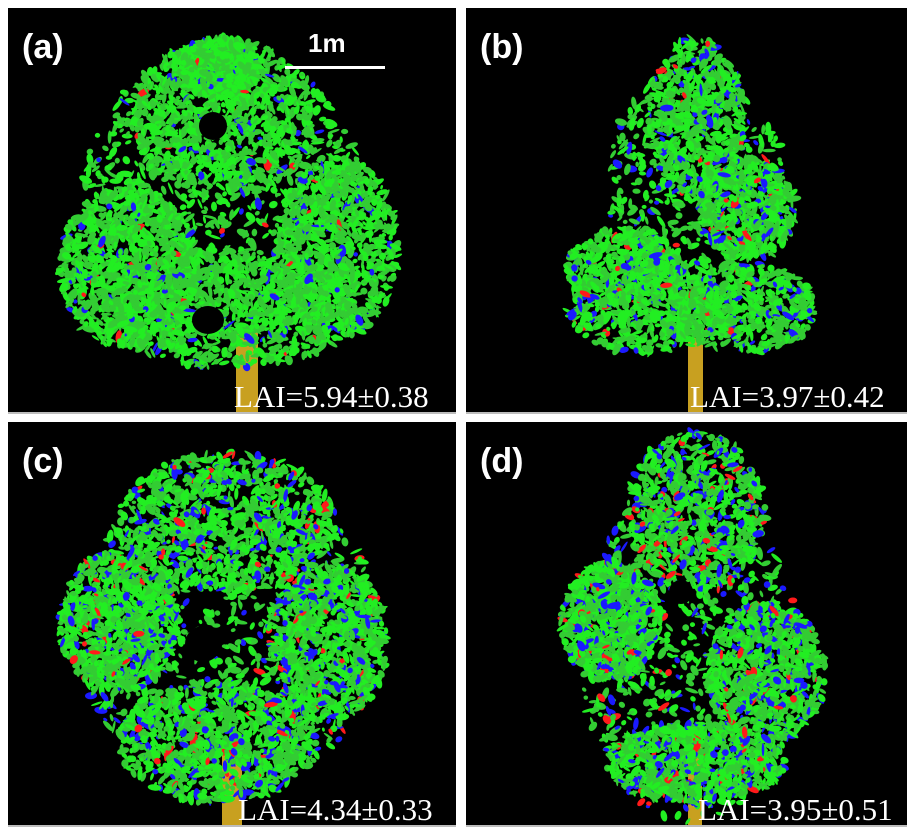 This screenshot has width=907, height=827. I want to click on lai-value-b: LAI=3.97±0.42, so click(787, 396).